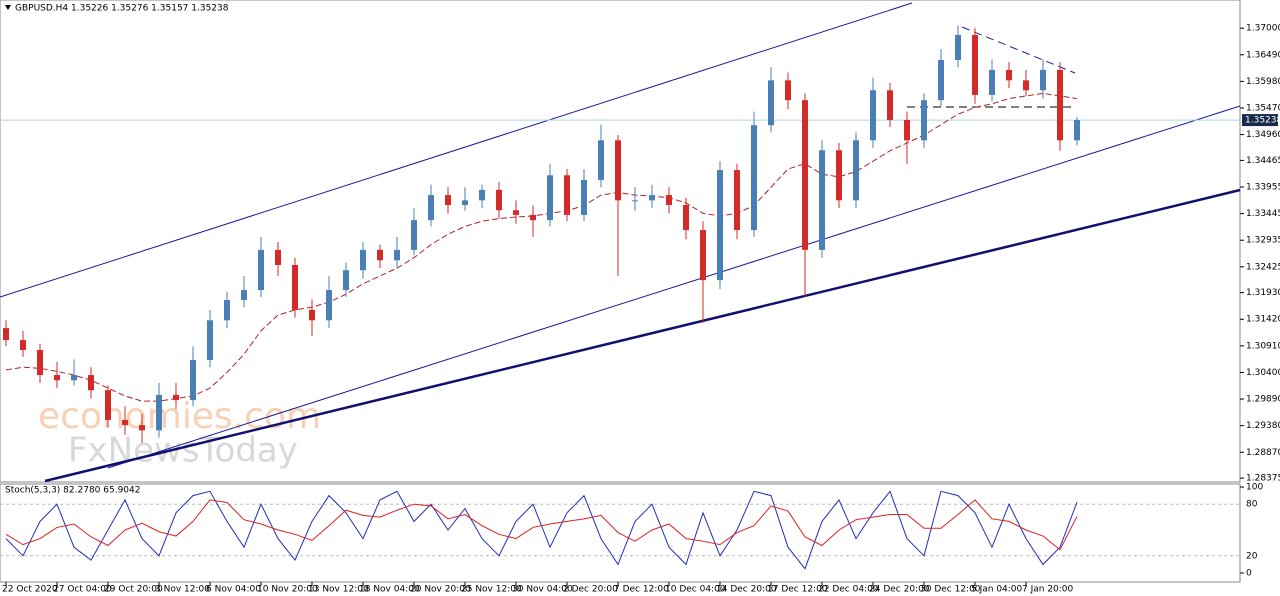 The height and width of the screenshot is (596, 1280). I want to click on x-tick-label: 6 Nov 04:00, so click(233, 590).